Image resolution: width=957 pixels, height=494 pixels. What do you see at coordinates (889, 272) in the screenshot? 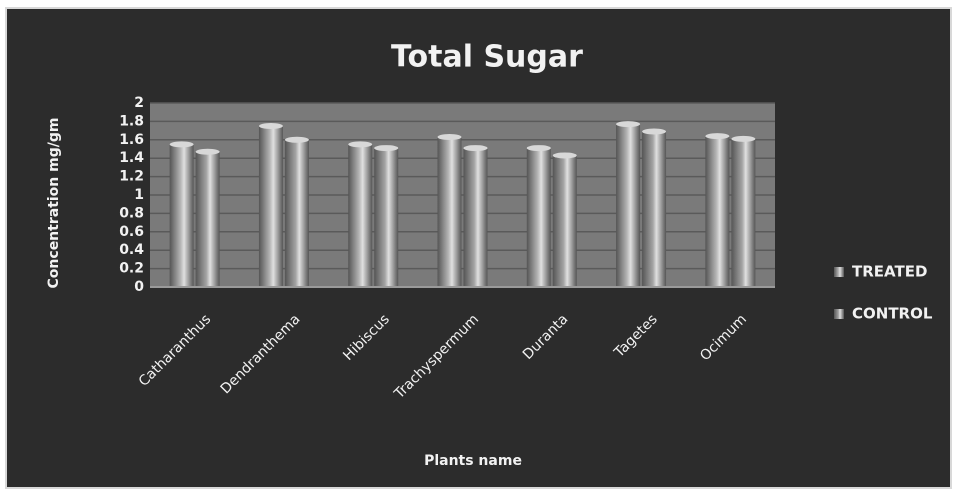
I see `legend-label: TREATED` at bounding box center [889, 272].